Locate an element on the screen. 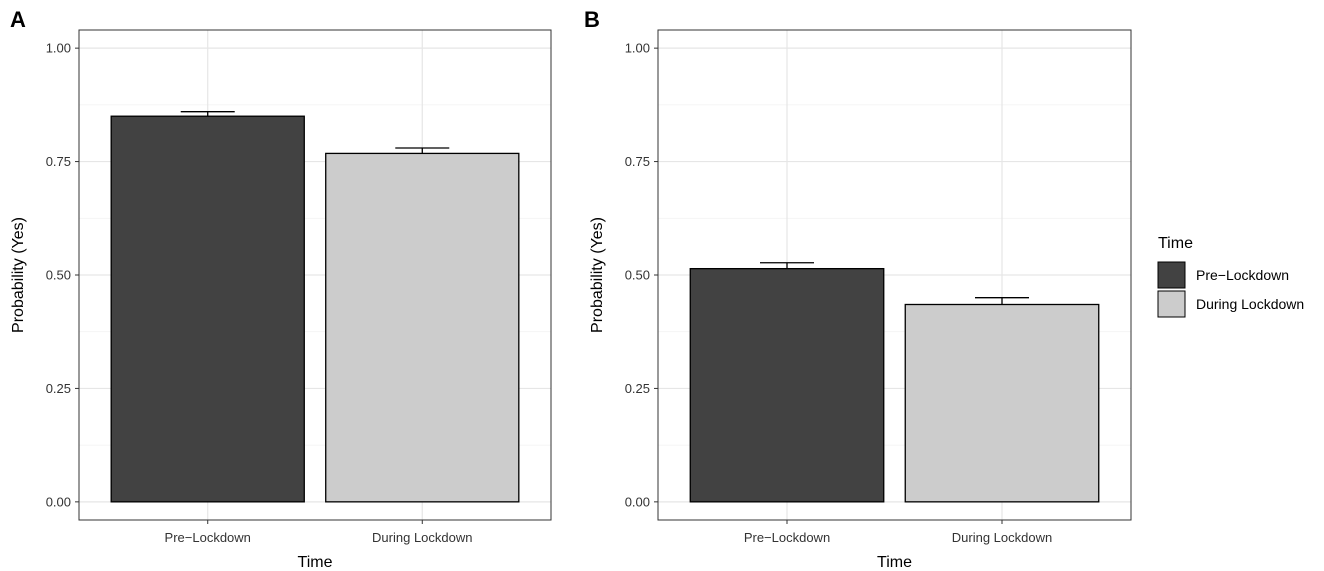 The width and height of the screenshot is (1324, 571). legend: Time Pre−Lockdown During Lockdown is located at coordinates (1230, 276).